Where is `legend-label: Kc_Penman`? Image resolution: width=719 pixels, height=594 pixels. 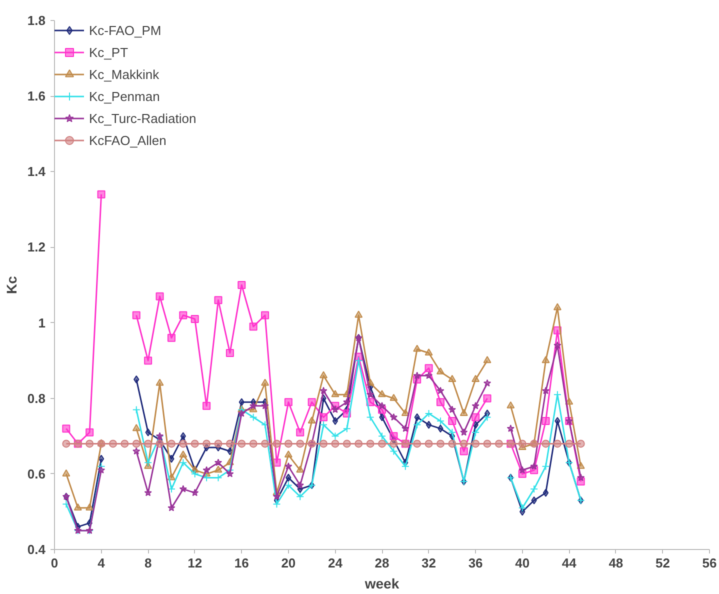 legend-label: Kc_Penman is located at coordinates (124, 96).